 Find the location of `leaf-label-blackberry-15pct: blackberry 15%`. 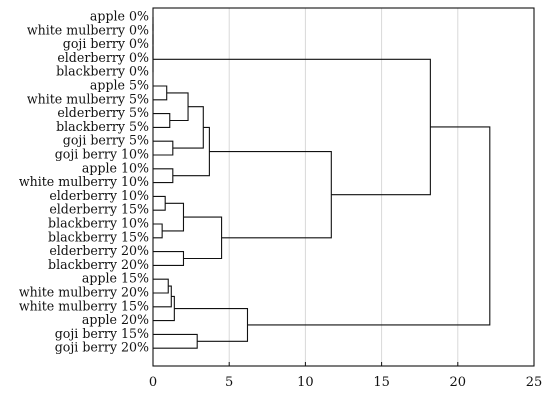

leaf-label-blackberry-15pct: blackberry 15% is located at coordinates (98, 236).